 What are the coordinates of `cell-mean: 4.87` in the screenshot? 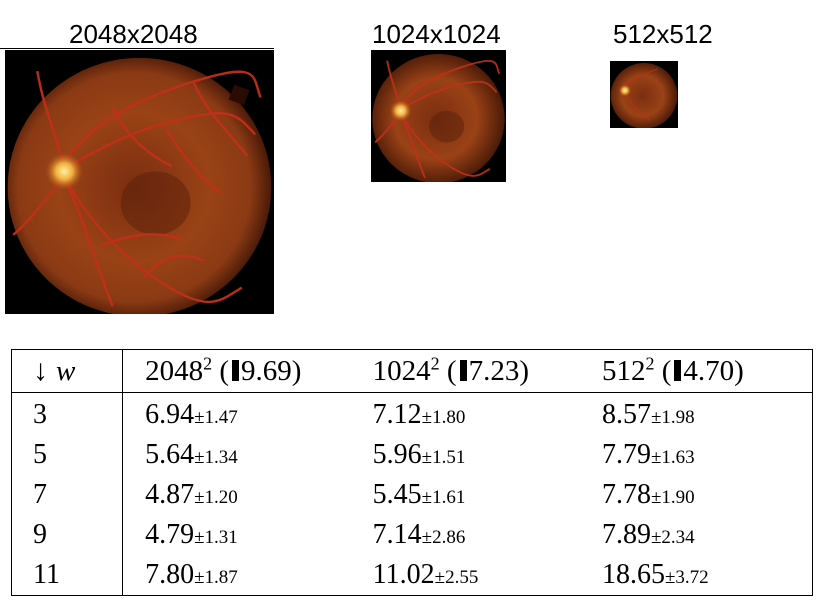 It's located at (170, 494).